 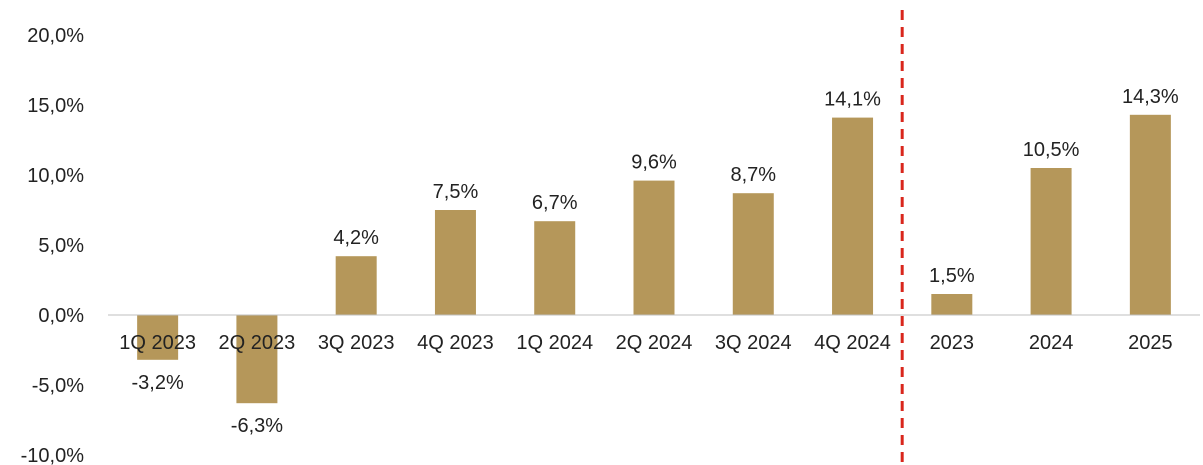 I want to click on category-label: 2024, so click(x=1051, y=343).